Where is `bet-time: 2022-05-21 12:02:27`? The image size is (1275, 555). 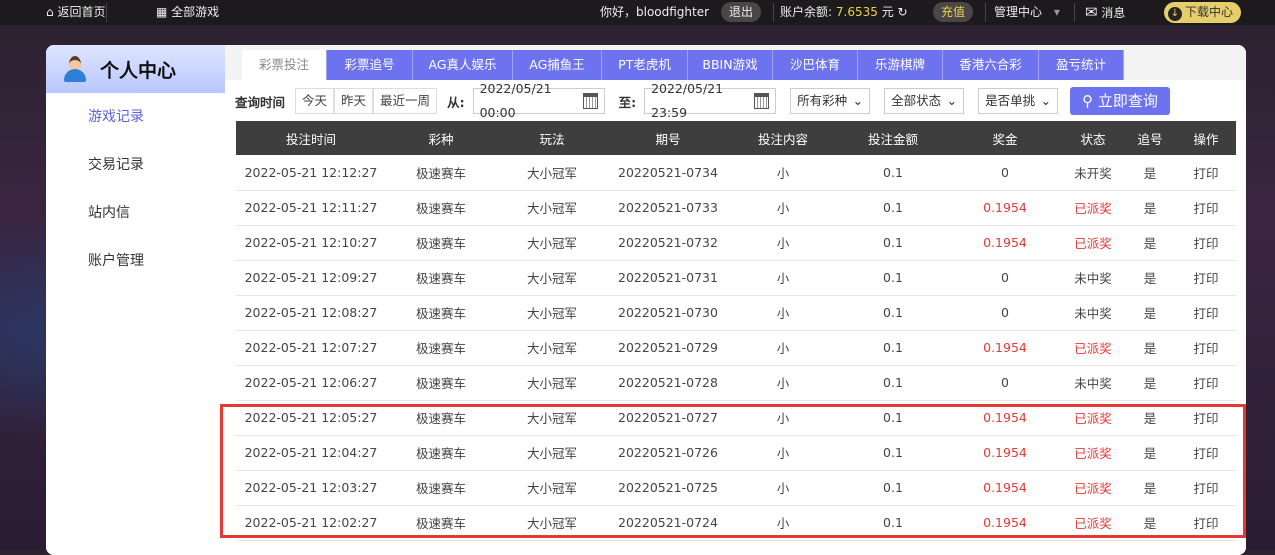
bet-time: 2022-05-21 12:02:27 is located at coordinates (311, 523).